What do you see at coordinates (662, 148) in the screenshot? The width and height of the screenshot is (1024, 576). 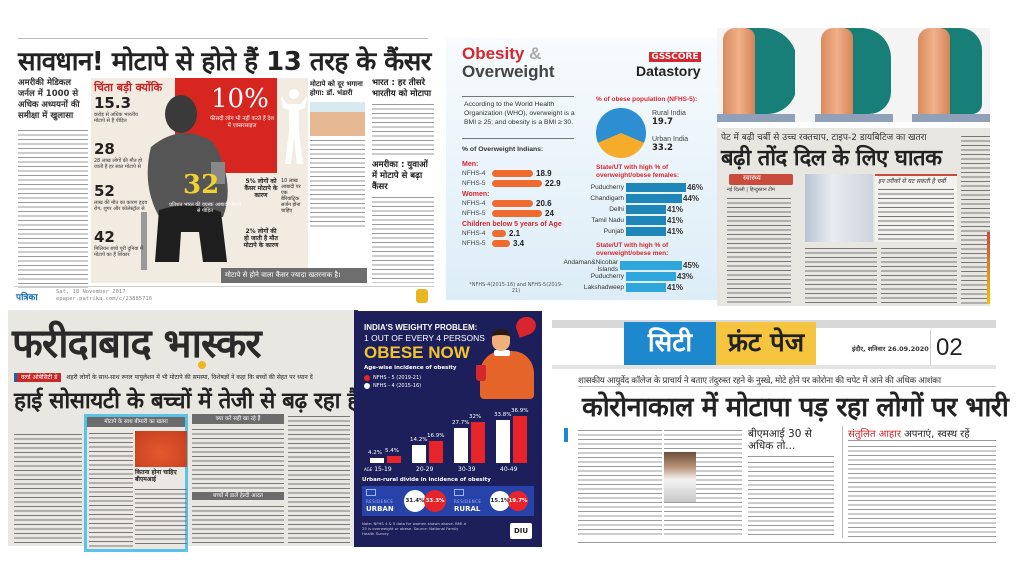 I see `pie-value: 33.2` at bounding box center [662, 148].